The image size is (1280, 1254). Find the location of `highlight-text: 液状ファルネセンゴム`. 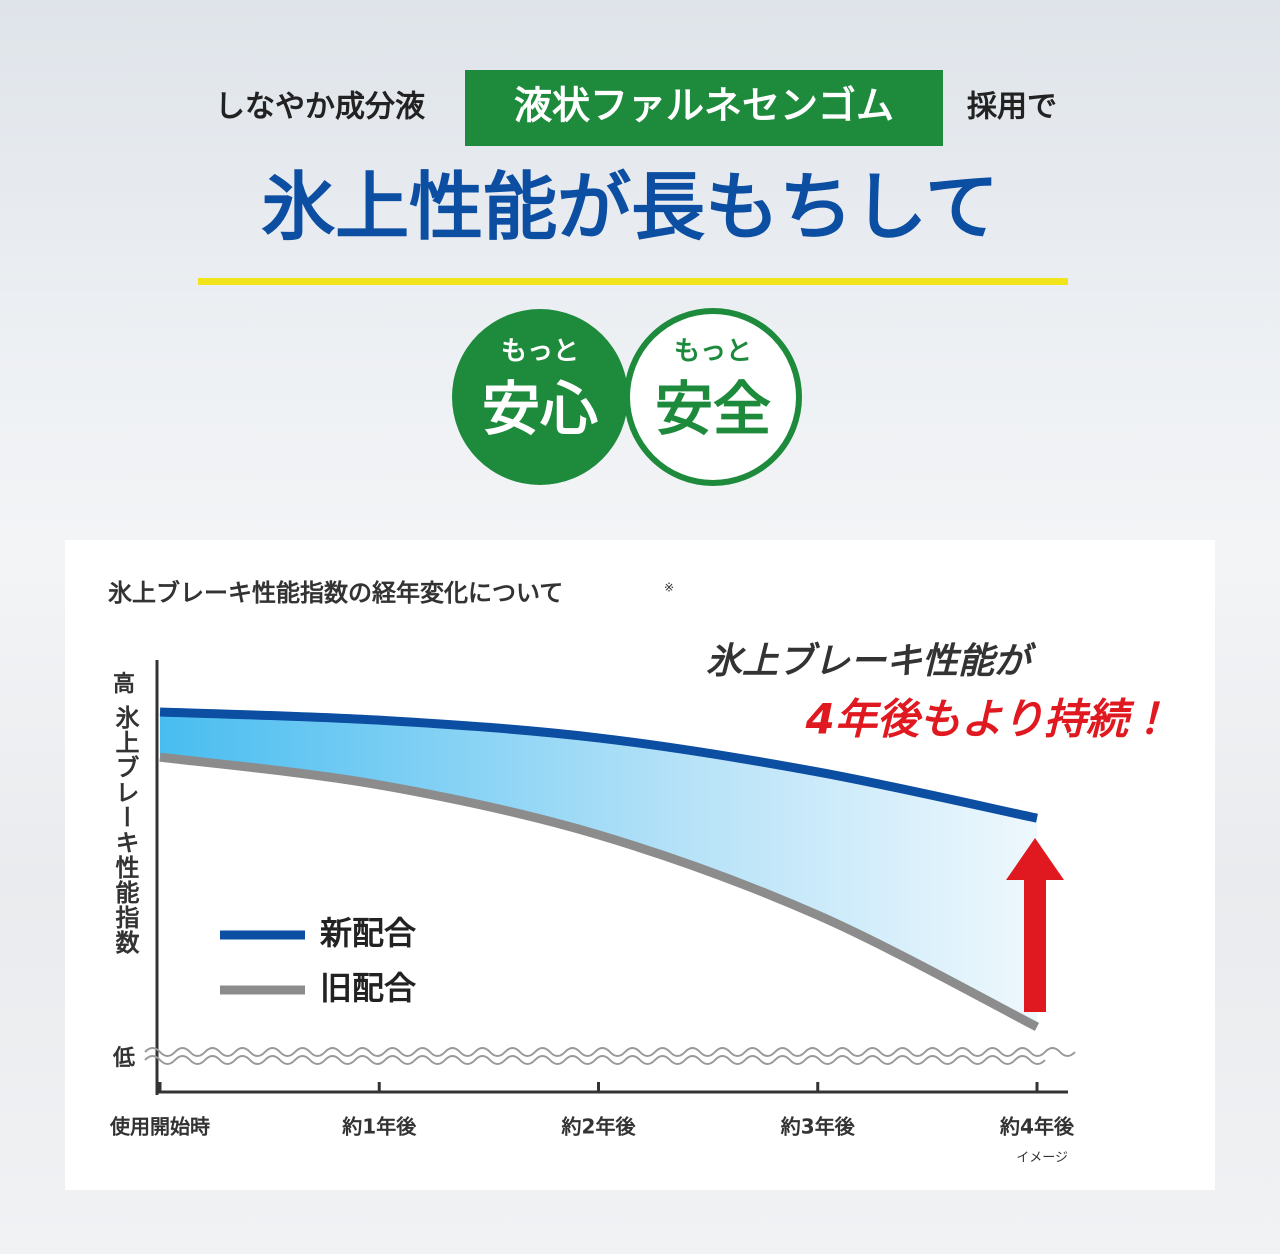

highlight-text: 液状ファルネセンゴム is located at coordinates (704, 106).